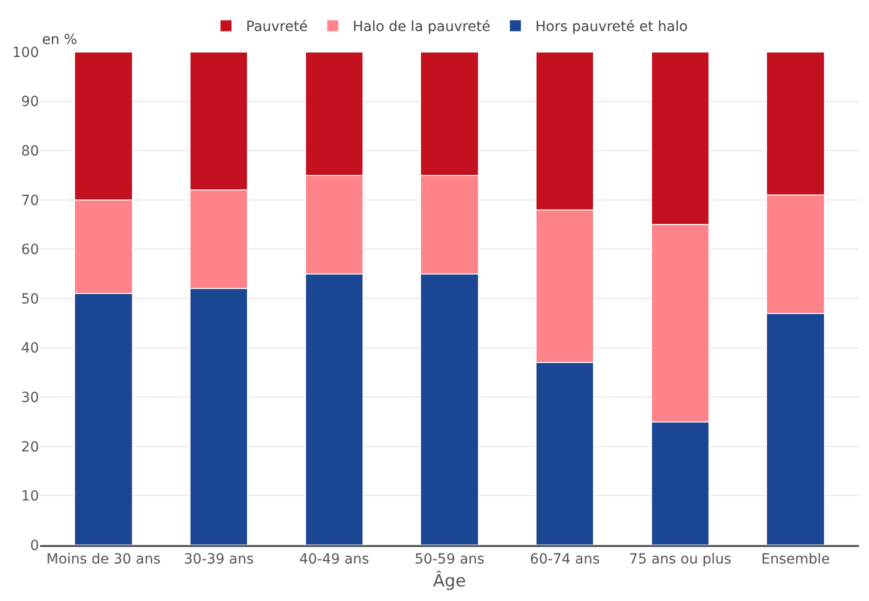 The height and width of the screenshot is (601, 869). What do you see at coordinates (30, 102) in the screenshot?
I see `y-tick-label: 90` at bounding box center [30, 102].